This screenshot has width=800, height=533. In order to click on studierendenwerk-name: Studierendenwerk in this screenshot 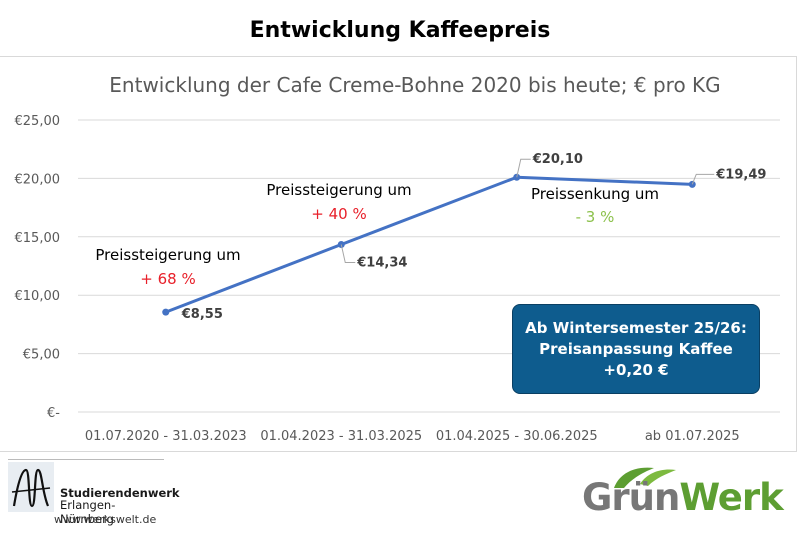, I will do `click(120, 493)`.